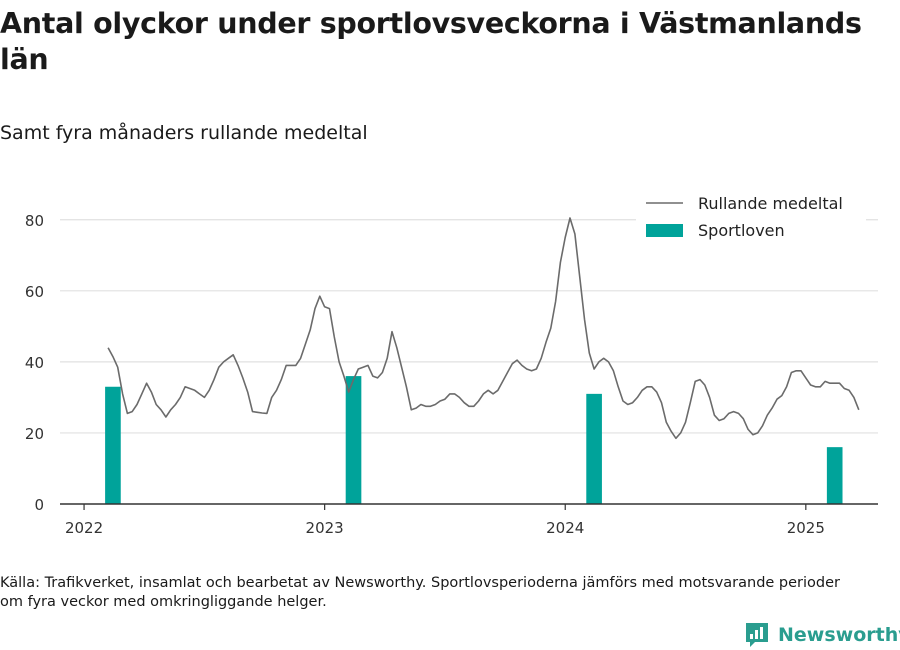  Describe the element at coordinates (39, 505) in the screenshot. I see `y-tick-label: 0` at that location.